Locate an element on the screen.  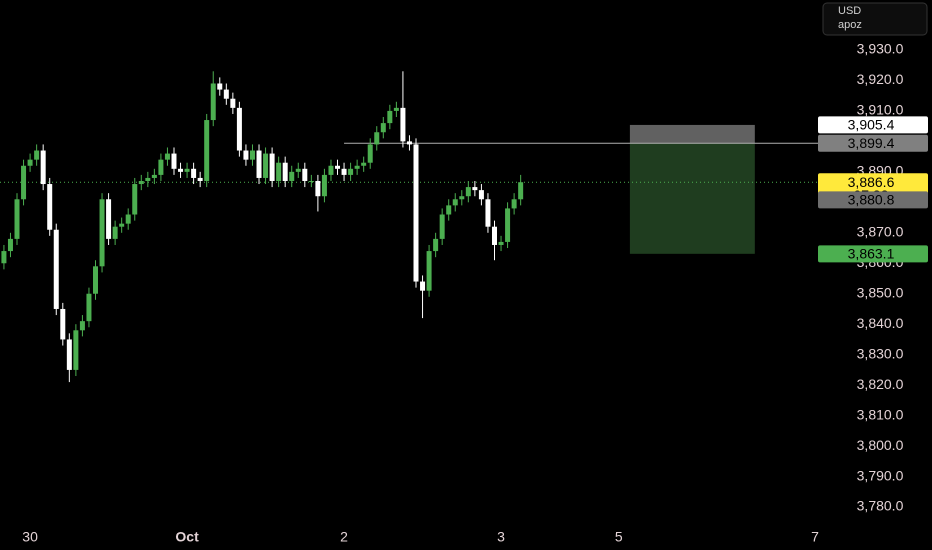
stop-zone is located at coordinates (692, 134).